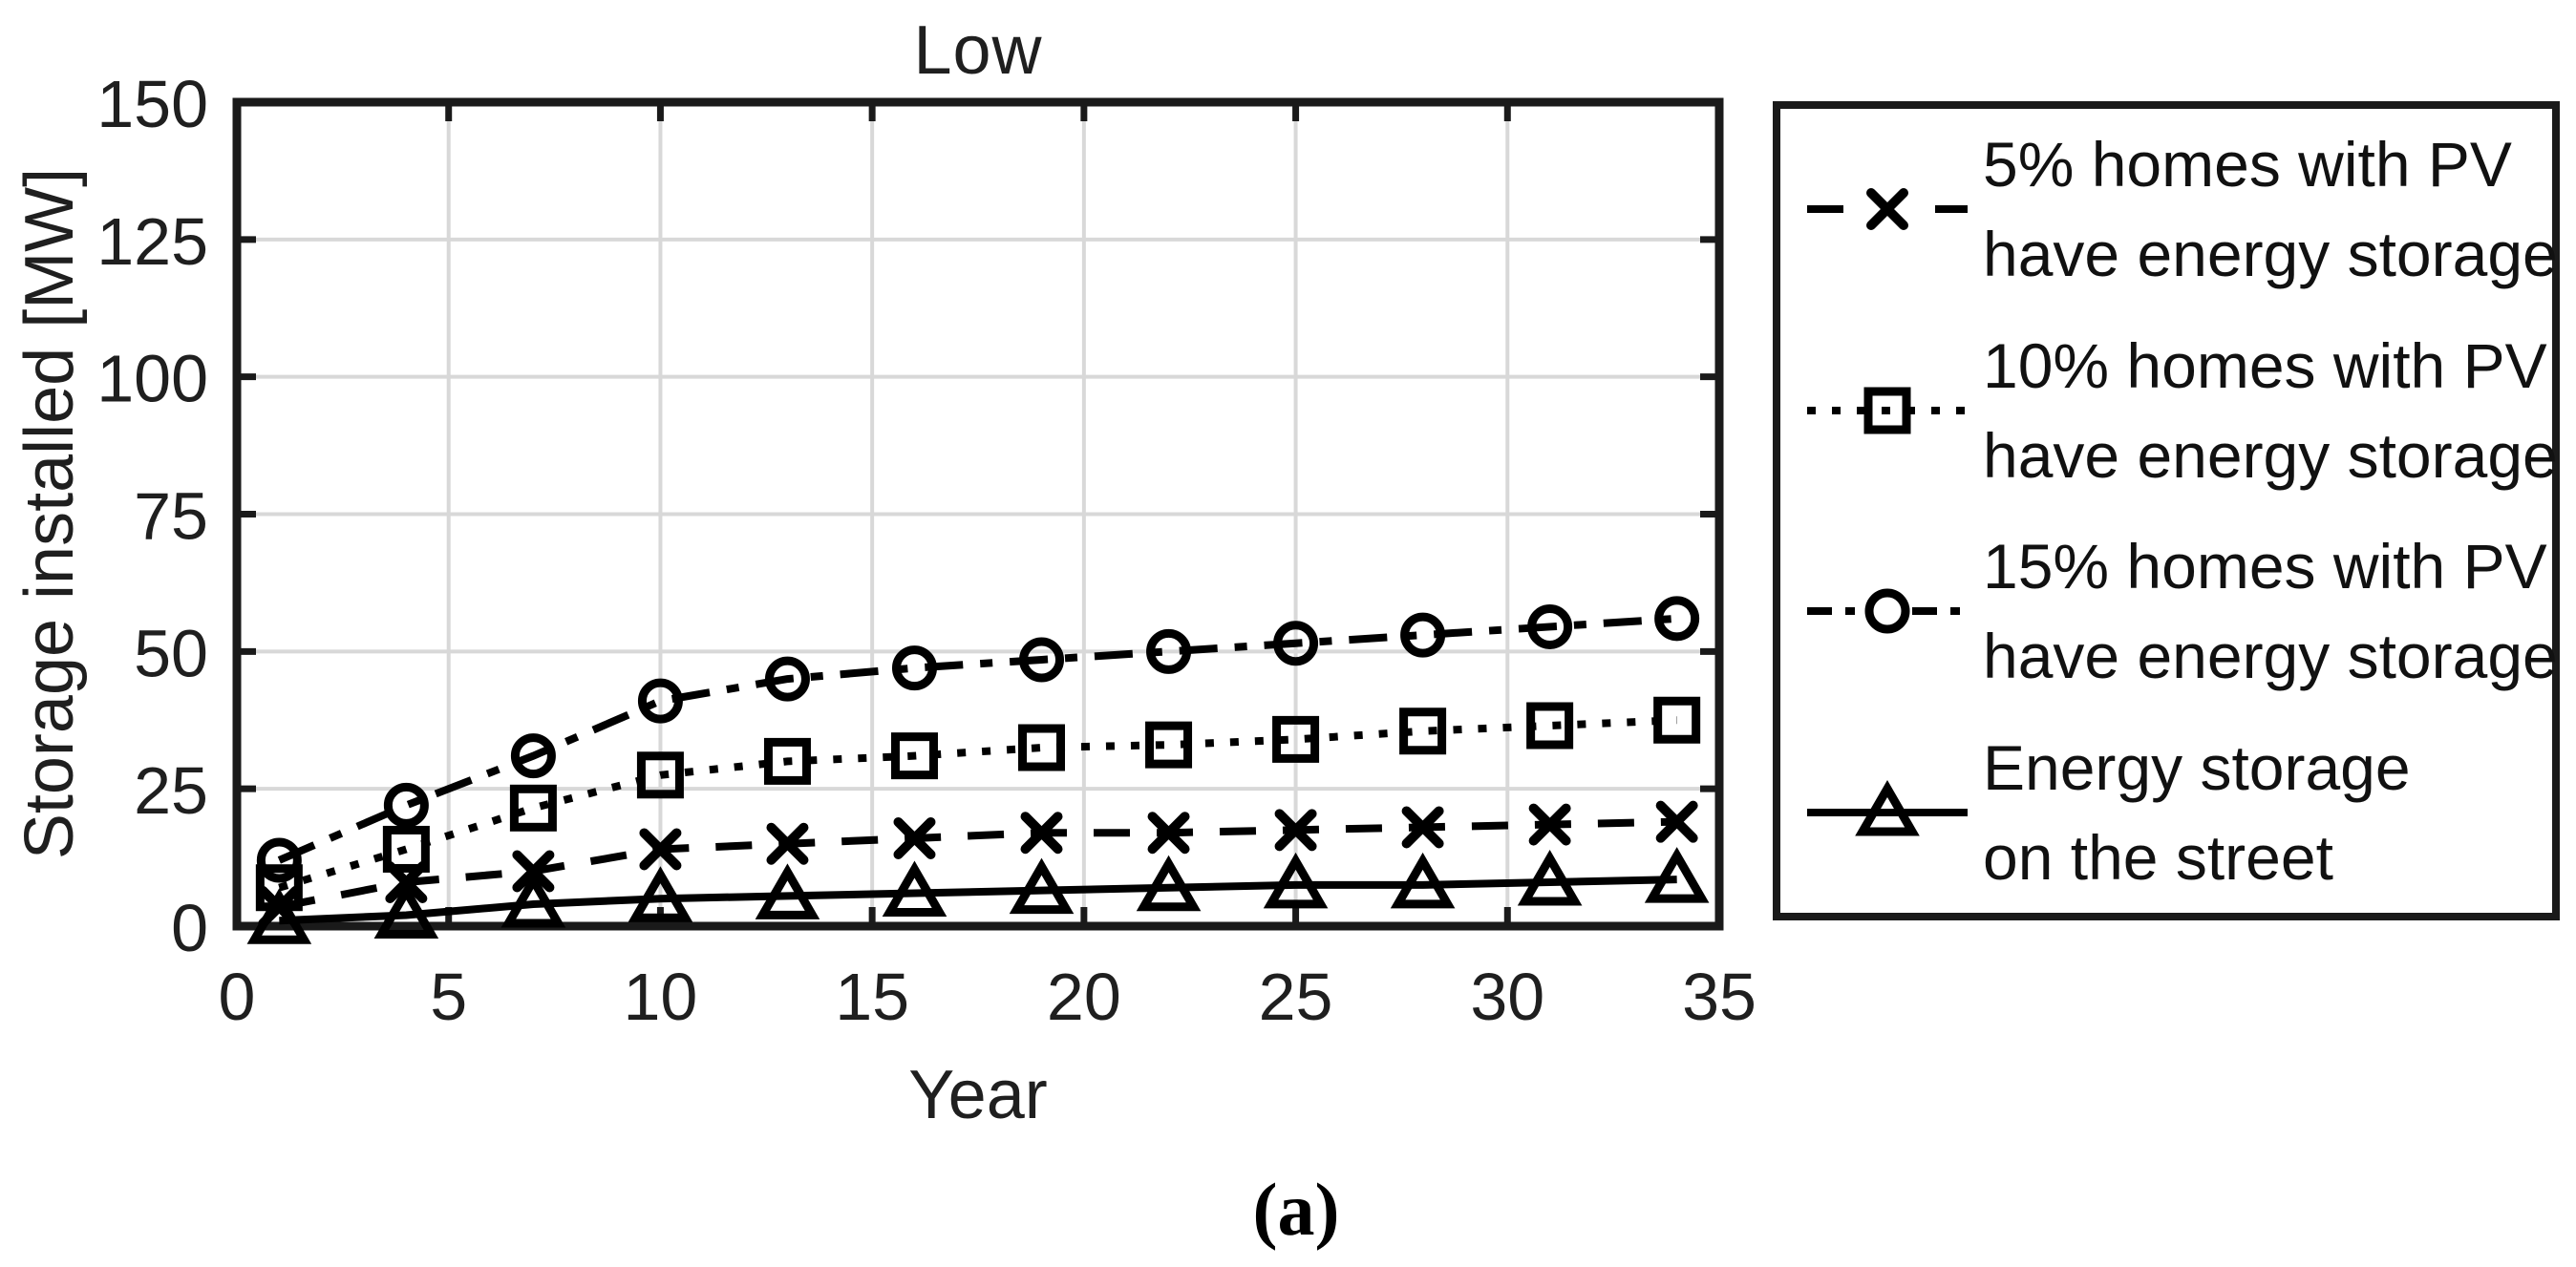  I want to click on x-tick-label: 35, so click(1719, 997).